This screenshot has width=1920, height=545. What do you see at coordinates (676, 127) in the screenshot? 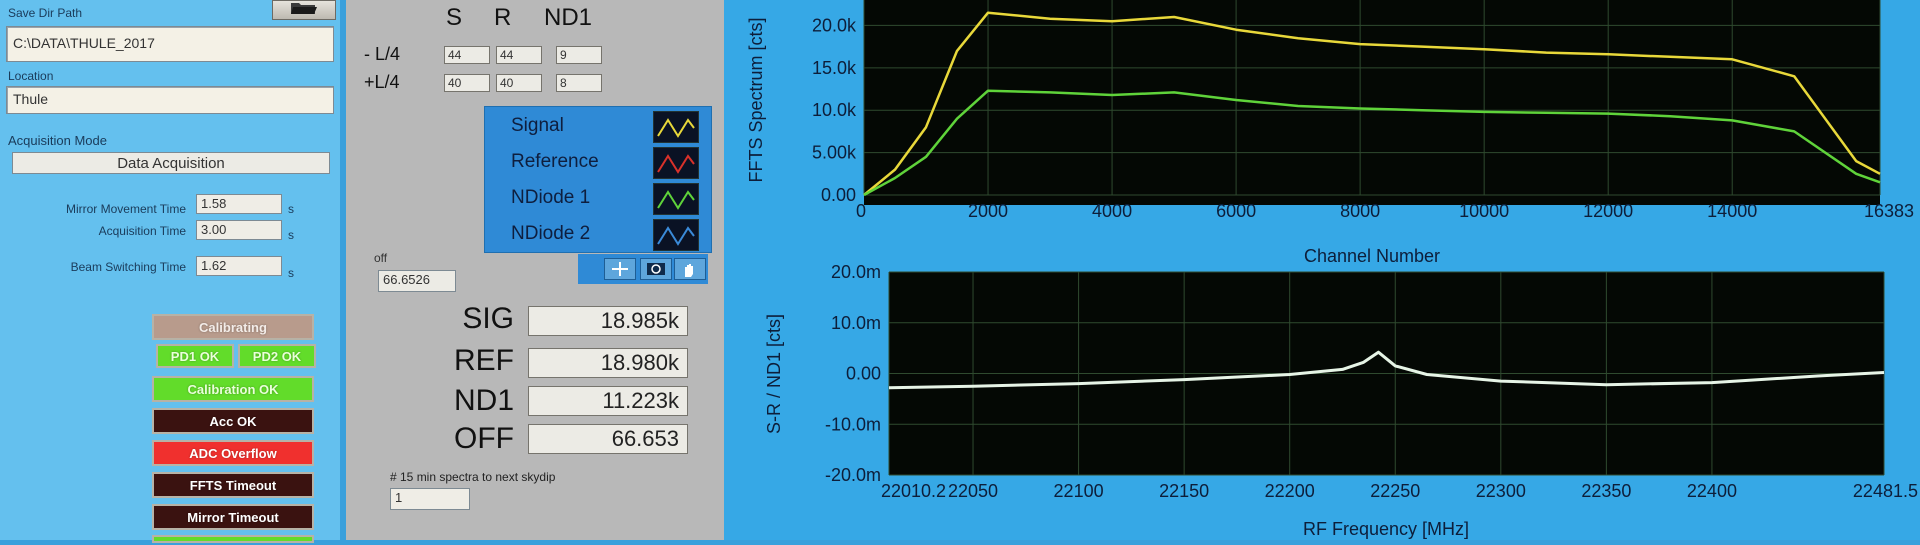
I see `signal-line-icon` at bounding box center [676, 127].